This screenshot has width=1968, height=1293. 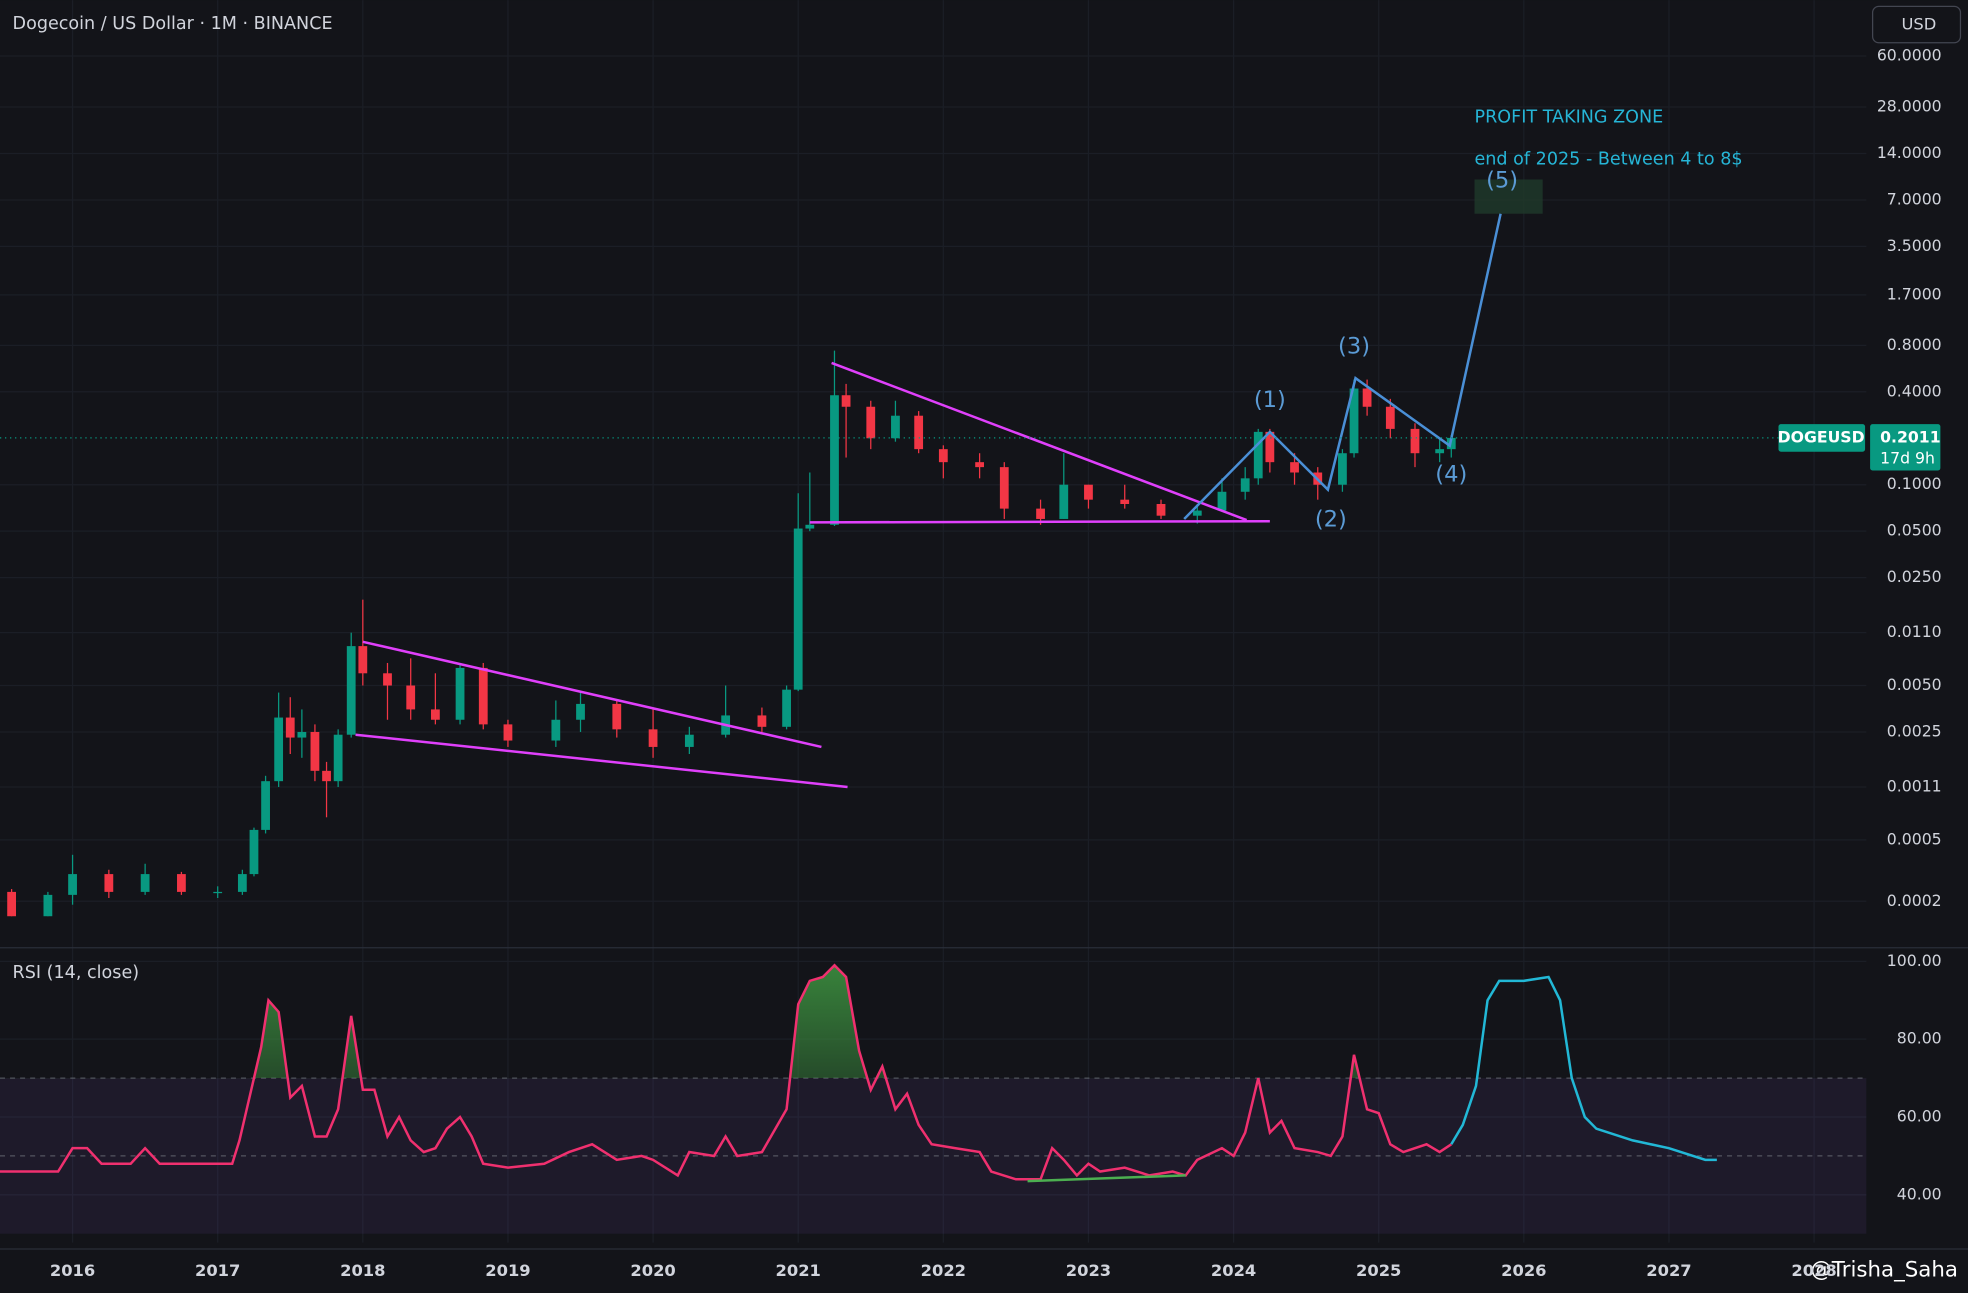 I want to click on y-tick-label: 0.1000, so click(x=1914, y=483).